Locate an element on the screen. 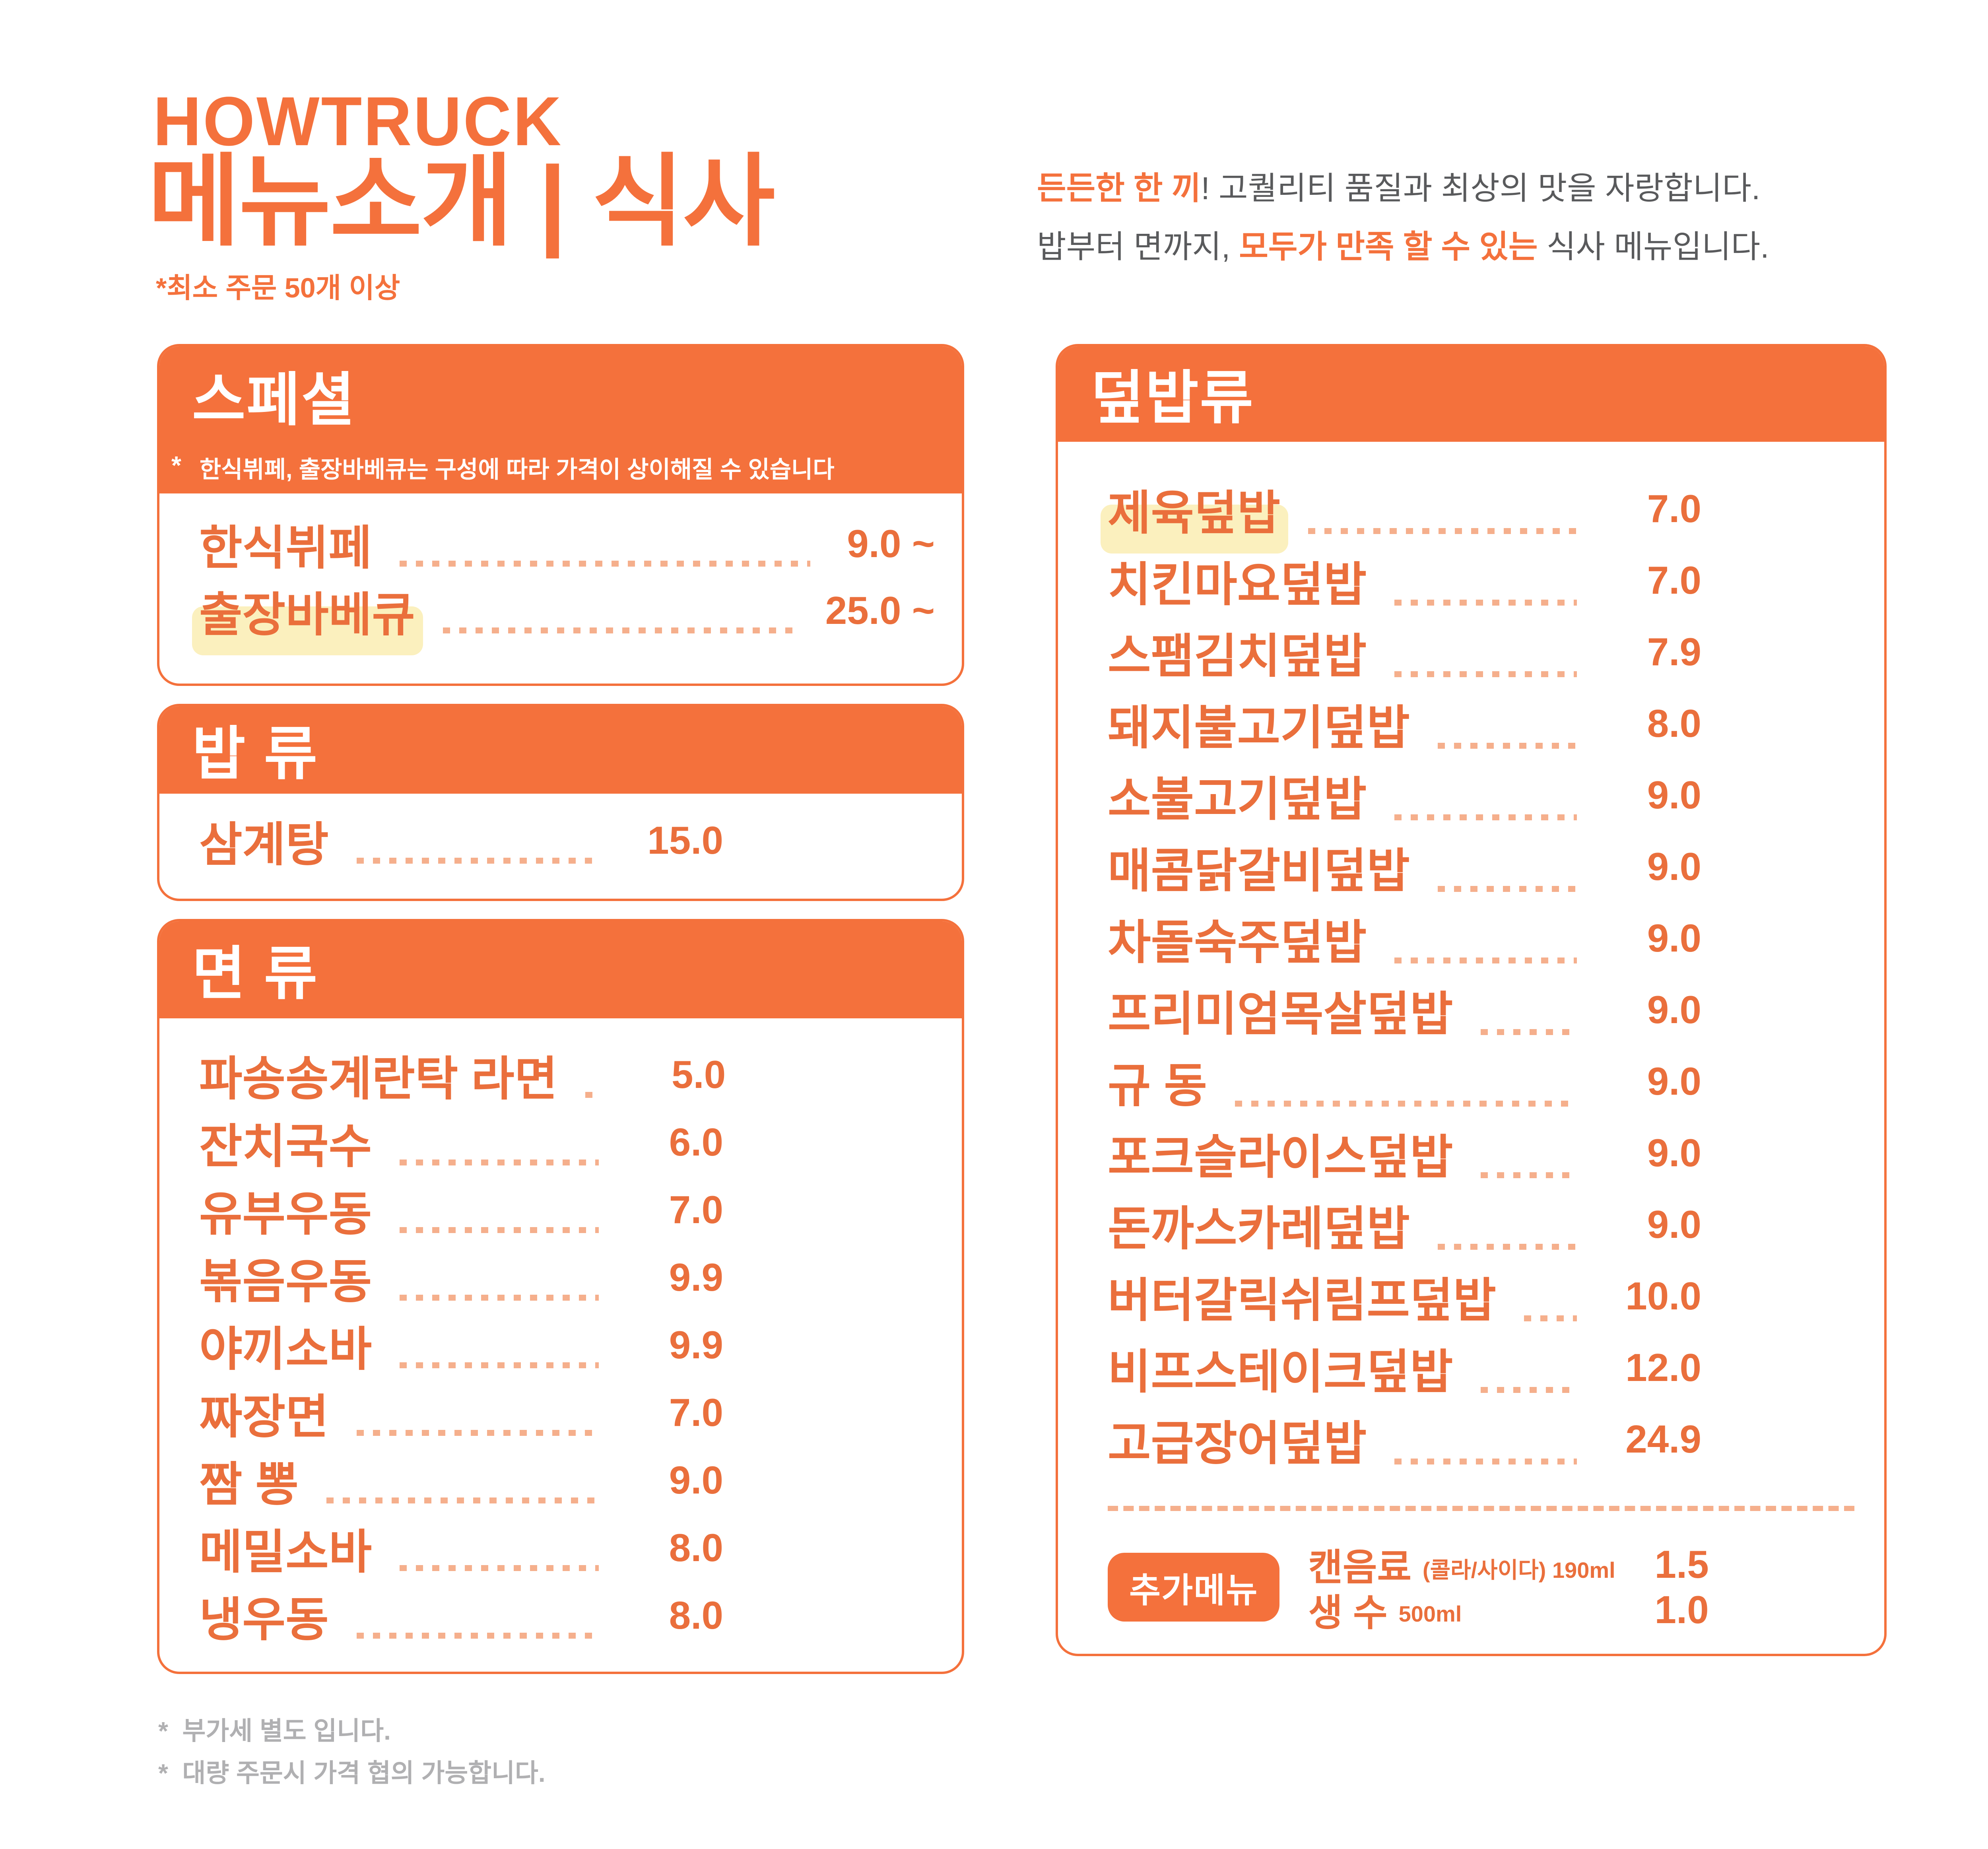 This screenshot has width=1988, height=1849. menu-item-price: 15.0 is located at coordinates (685, 840).